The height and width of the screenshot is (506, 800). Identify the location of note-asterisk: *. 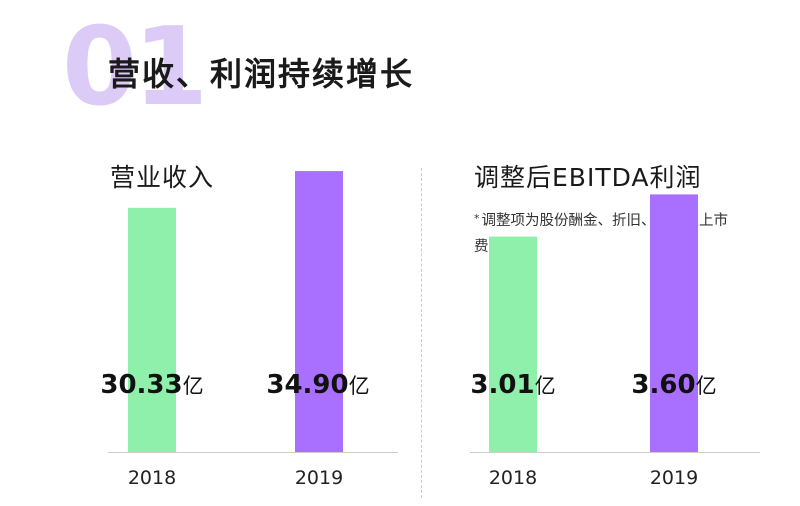
(477, 218).